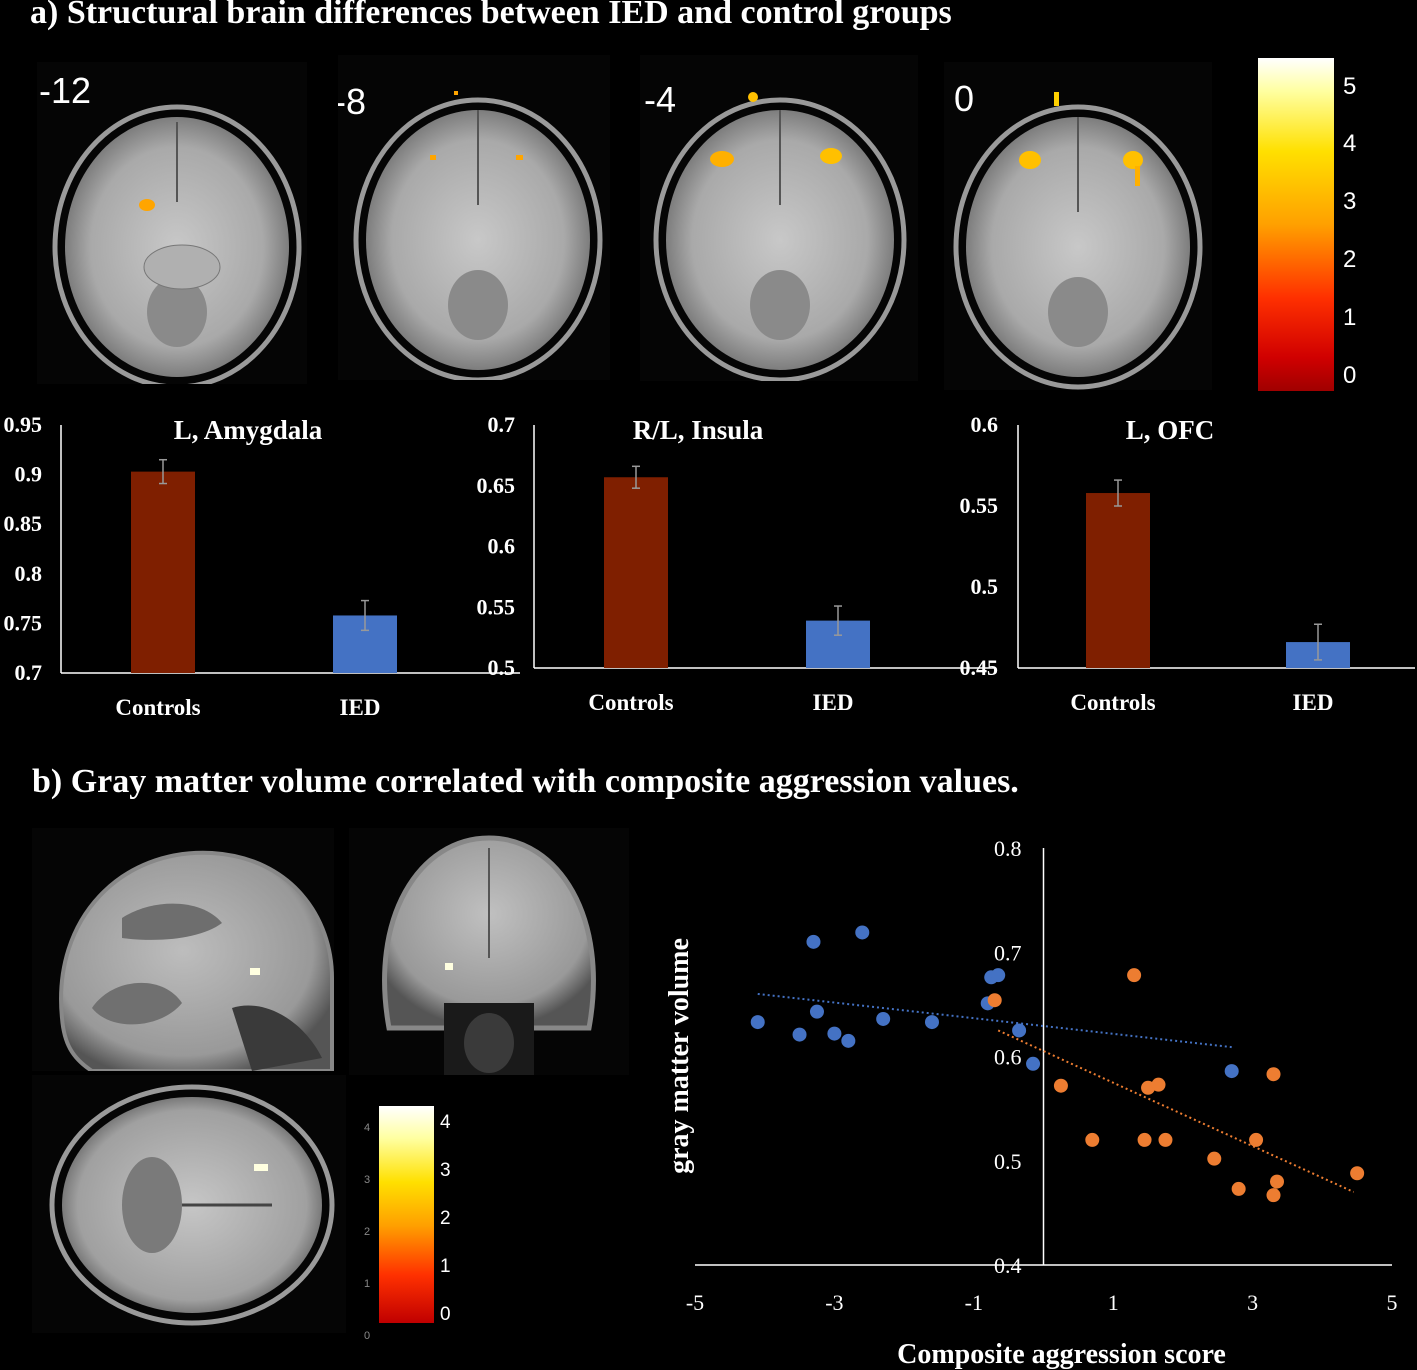 This screenshot has height=1370, width=1417. Describe the element at coordinates (445, 1266) in the screenshot. I see `colorbar-small-tick: 1` at that location.